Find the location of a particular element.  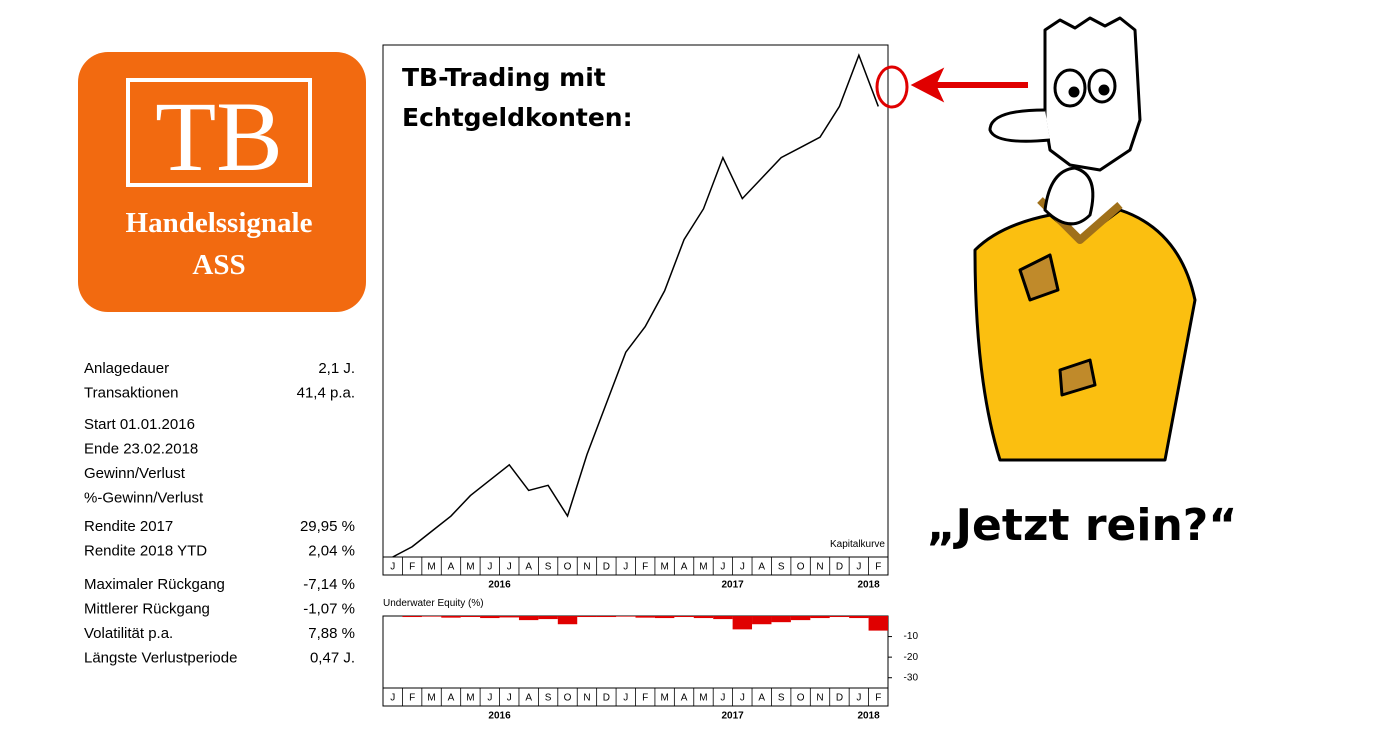

stat-label: Maximaler Rückgang is located at coordinates (154, 584).